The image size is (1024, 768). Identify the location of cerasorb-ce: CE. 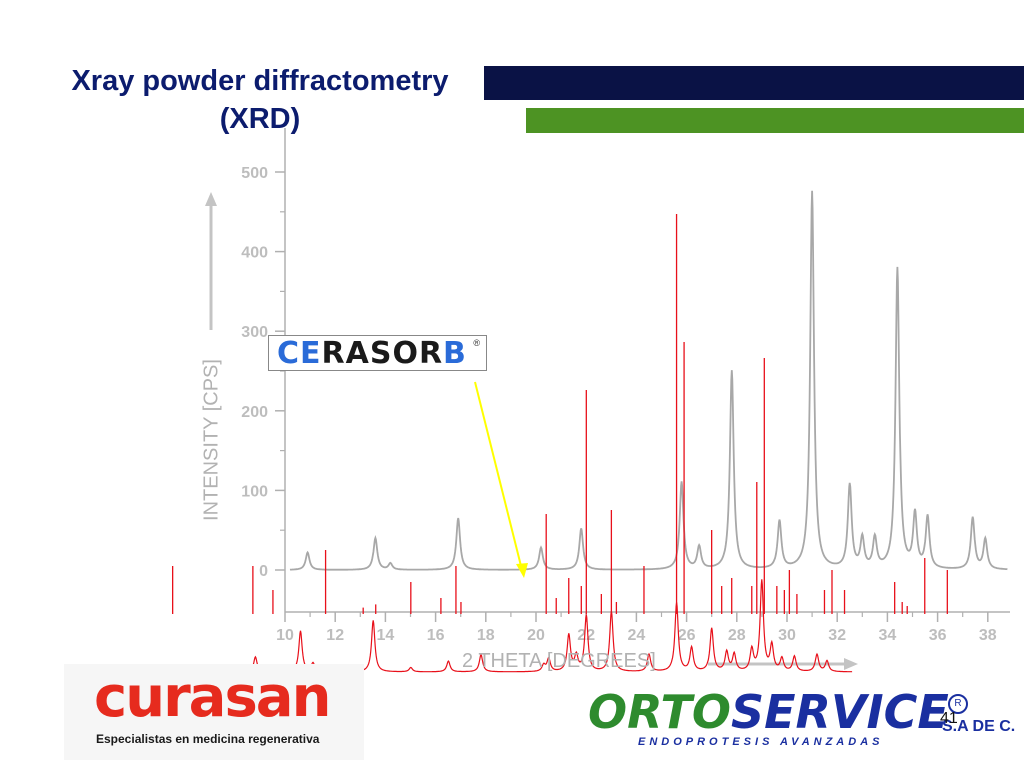
(299, 353).